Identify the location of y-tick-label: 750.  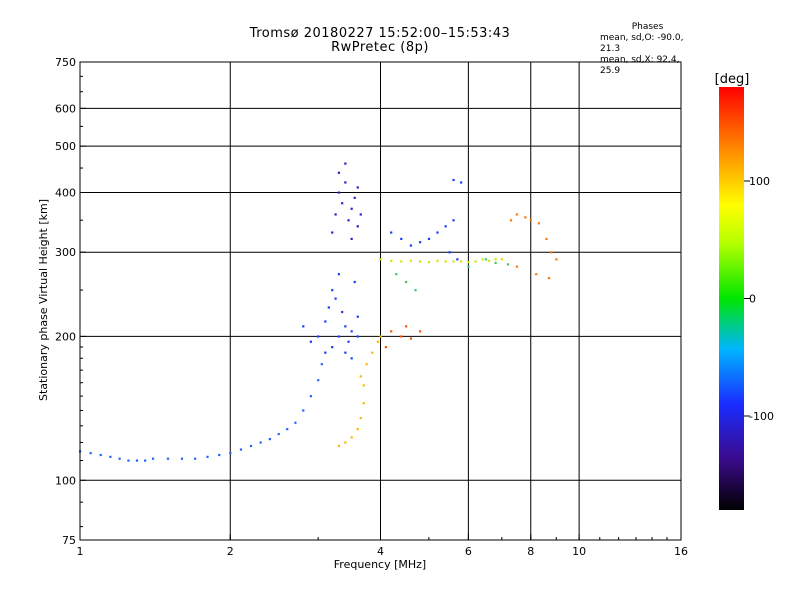
(65, 62).